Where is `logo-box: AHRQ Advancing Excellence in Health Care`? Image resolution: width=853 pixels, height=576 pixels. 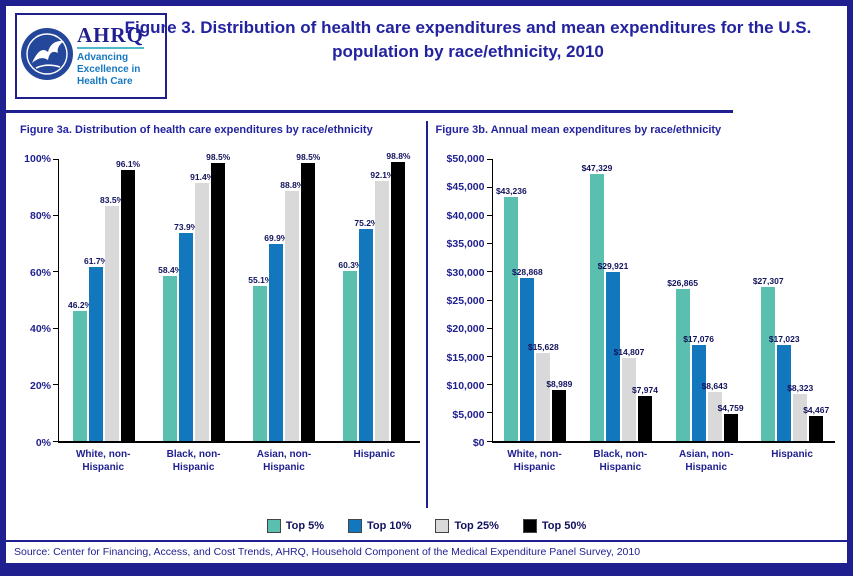 logo-box: AHRQ Advancing Excellence in Health Care is located at coordinates (91, 56).